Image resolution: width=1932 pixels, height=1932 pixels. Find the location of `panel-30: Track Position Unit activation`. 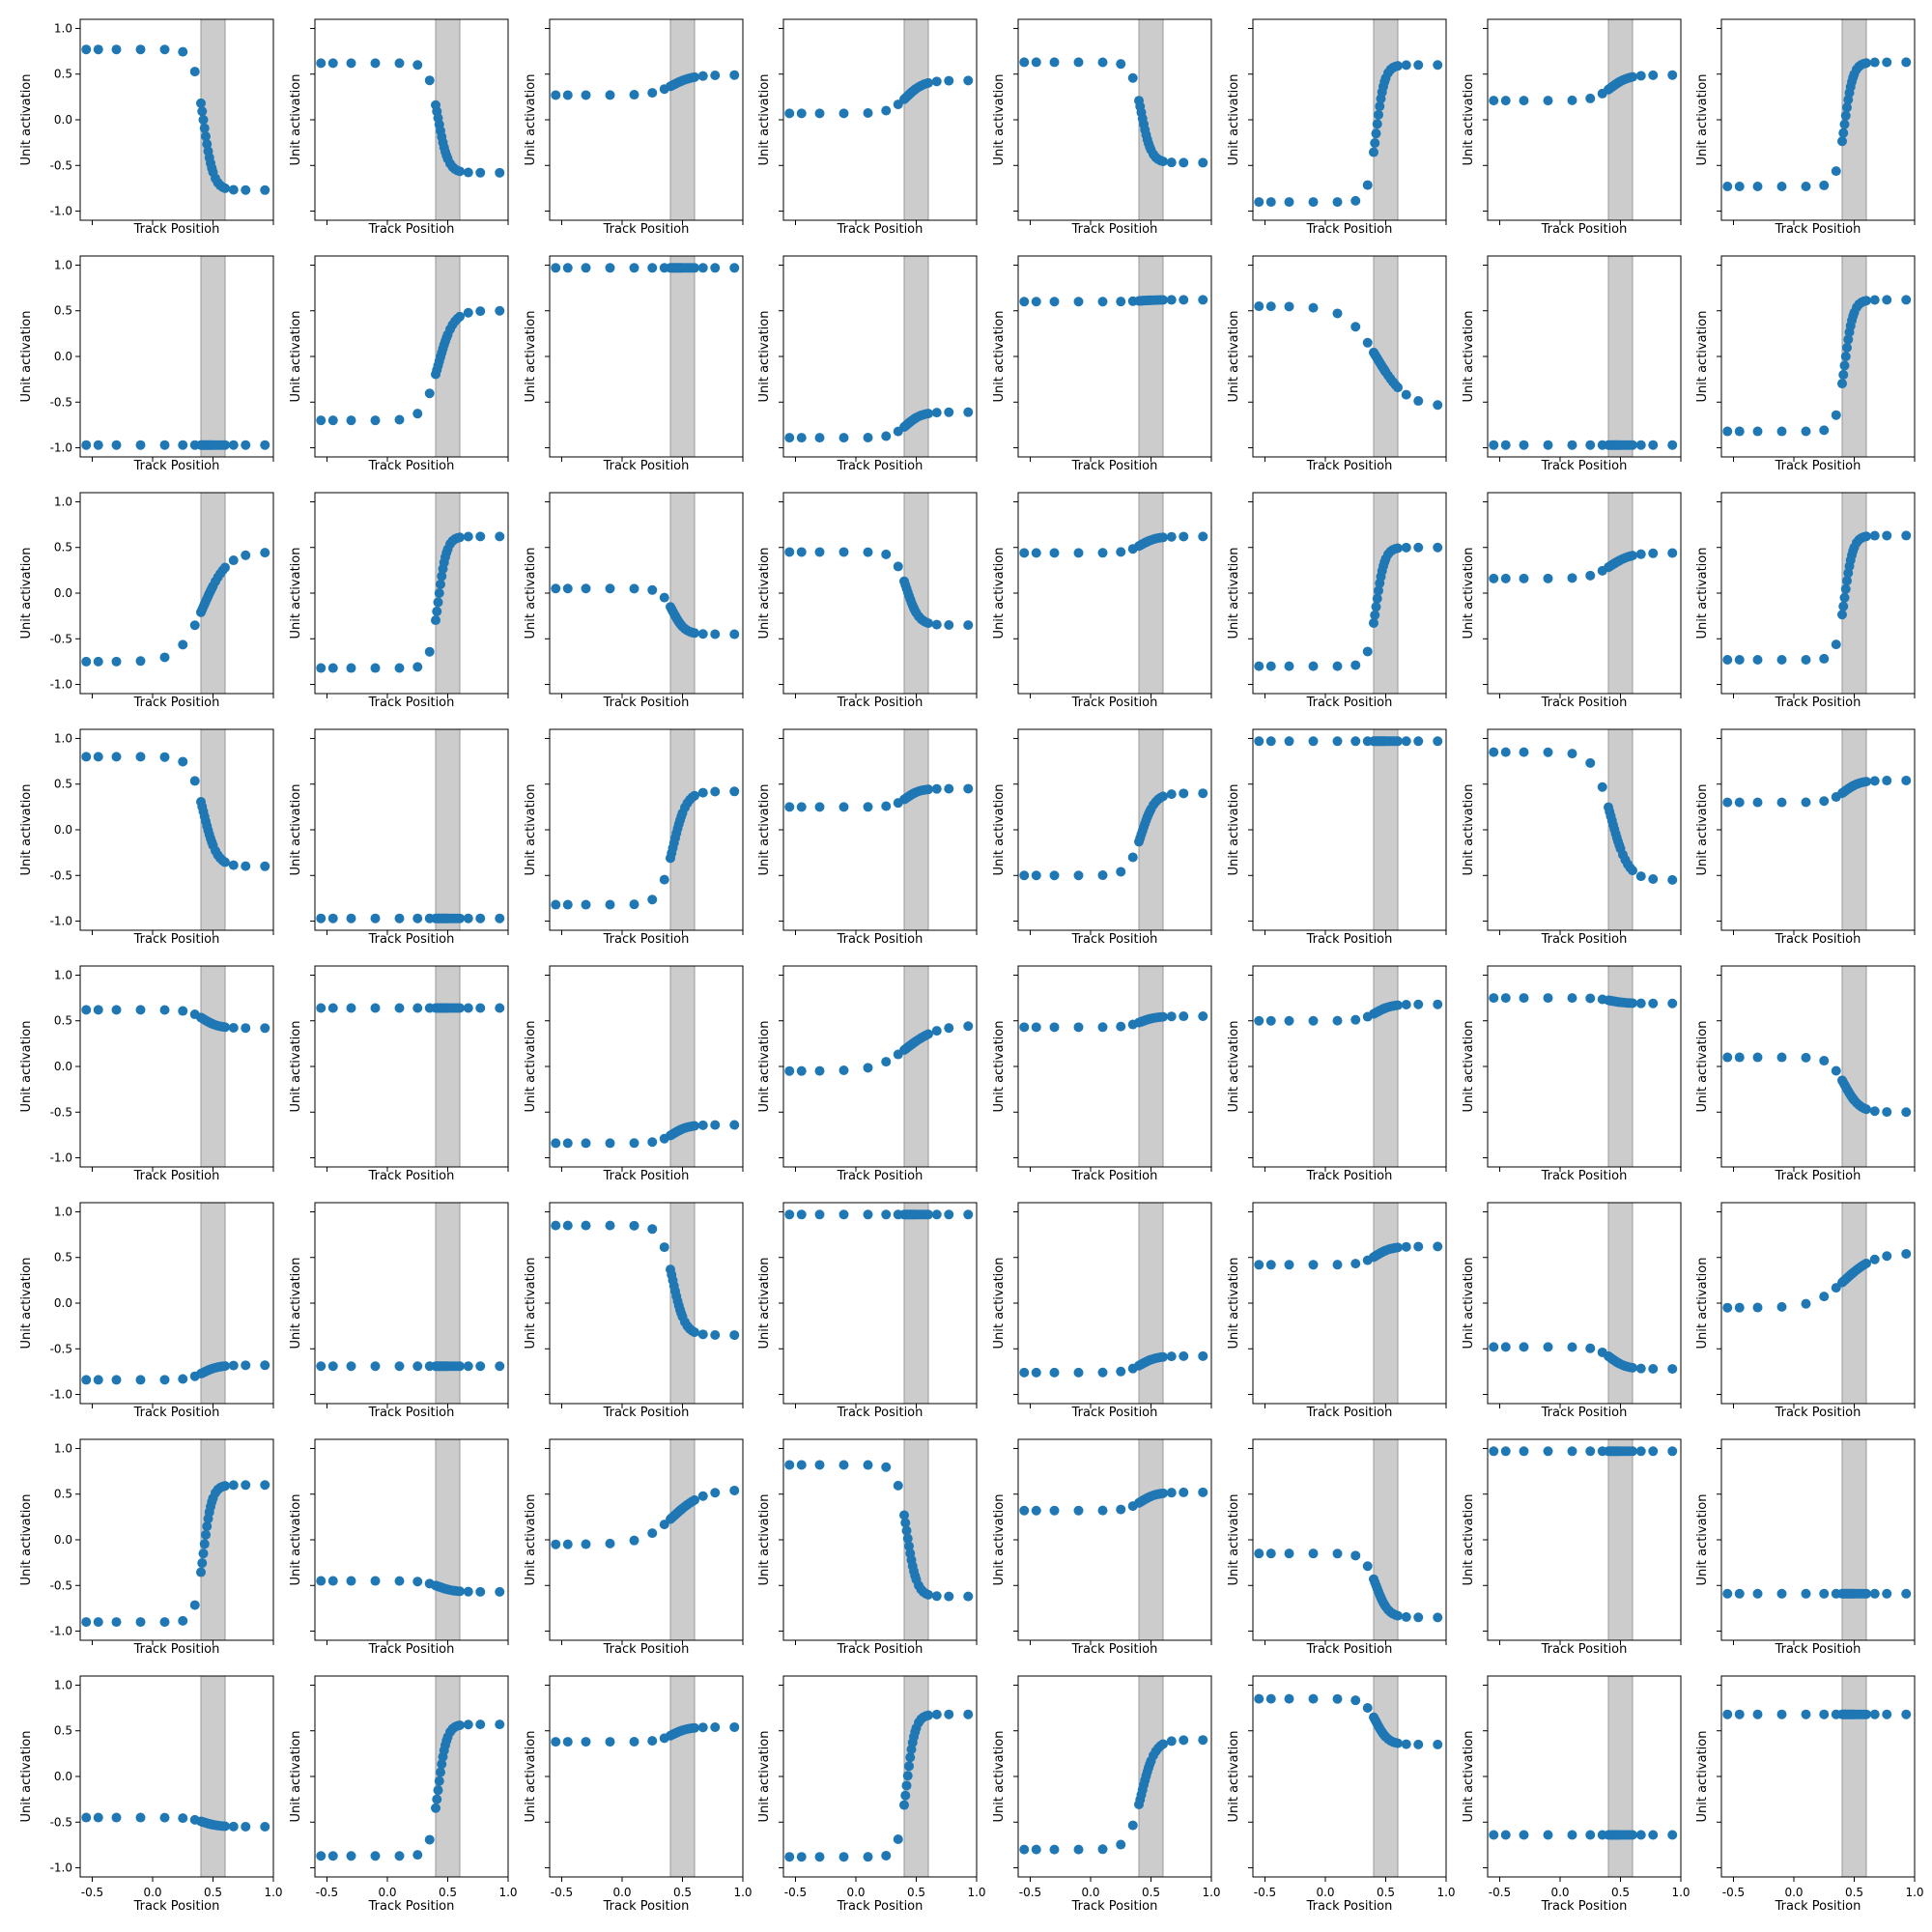

panel-30: Track Position Unit activation is located at coordinates (1337, 837).